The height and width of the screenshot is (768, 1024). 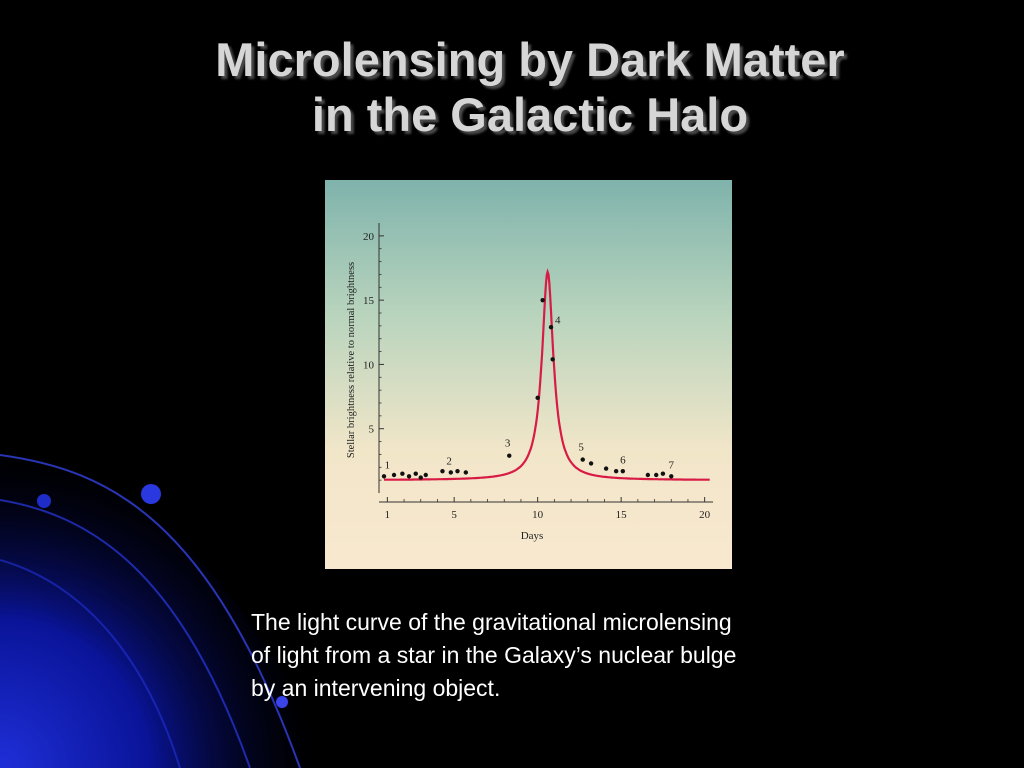 What do you see at coordinates (388, 515) in the screenshot?
I see `x-tick-label: 1` at bounding box center [388, 515].